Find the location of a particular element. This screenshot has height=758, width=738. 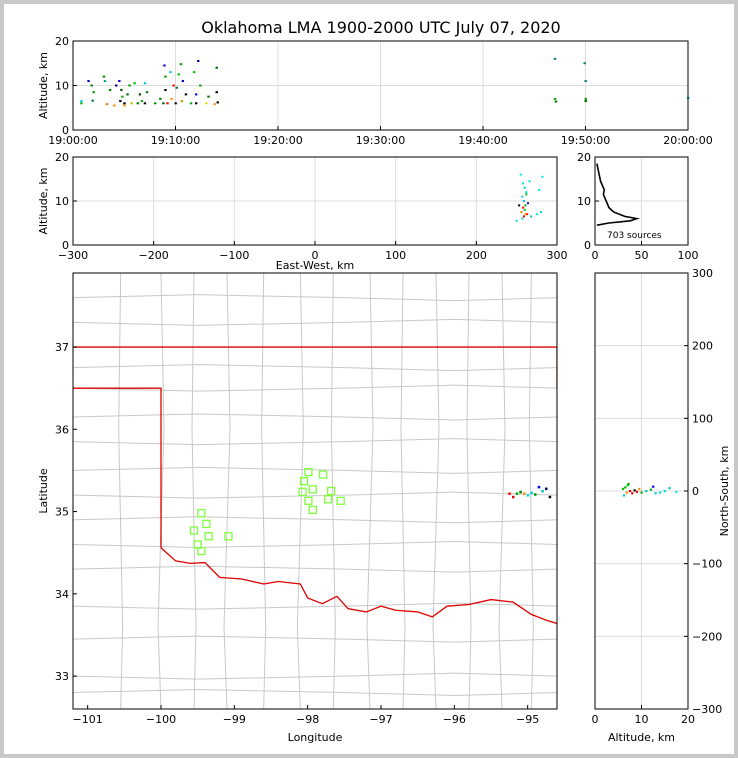

ew-plot-xtick-label: 200 is located at coordinates (476, 255).